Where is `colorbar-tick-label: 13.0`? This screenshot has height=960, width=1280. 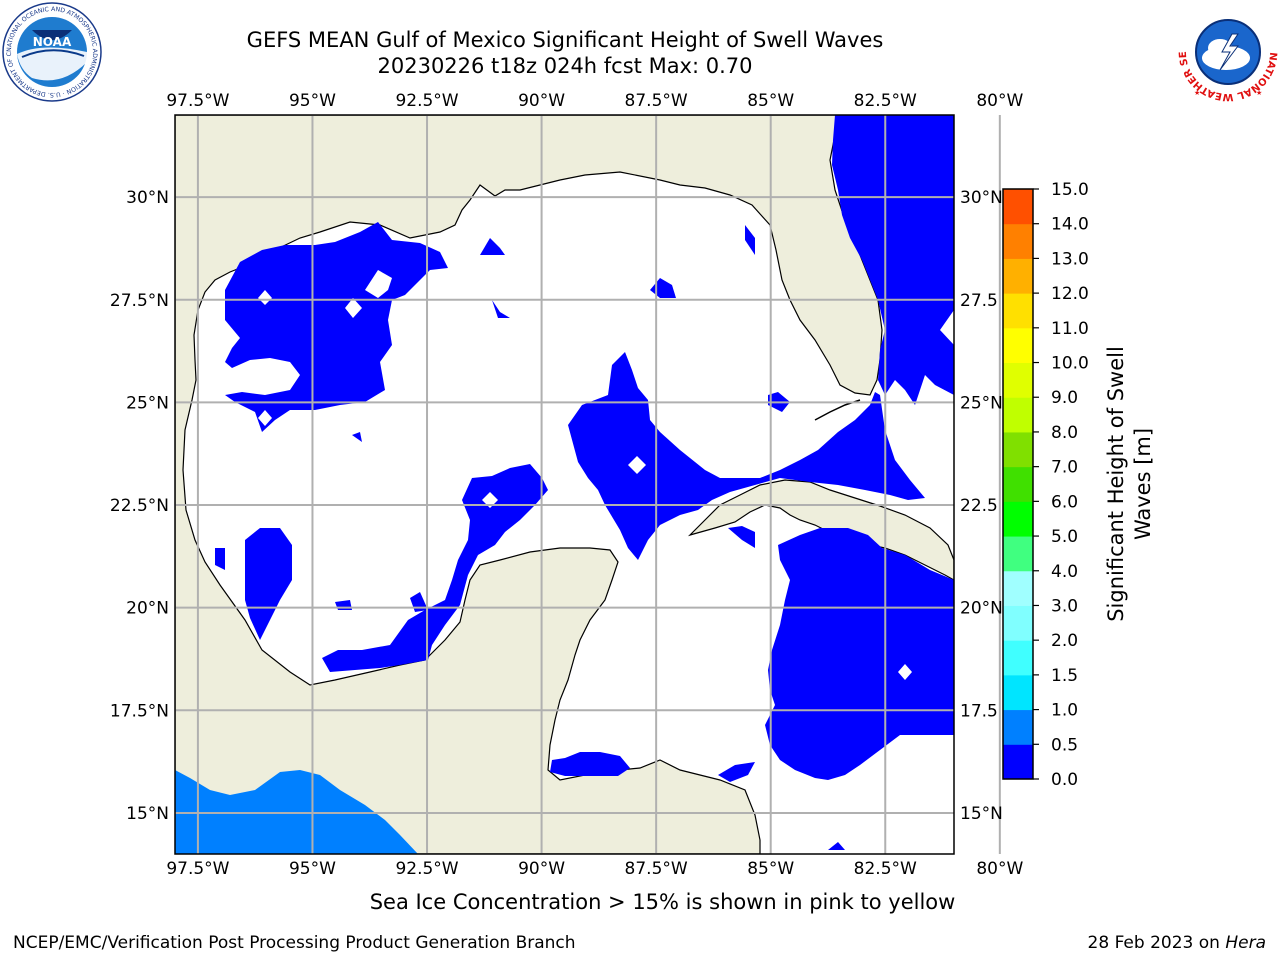 colorbar-tick-label: 13.0 is located at coordinates (1070, 259).